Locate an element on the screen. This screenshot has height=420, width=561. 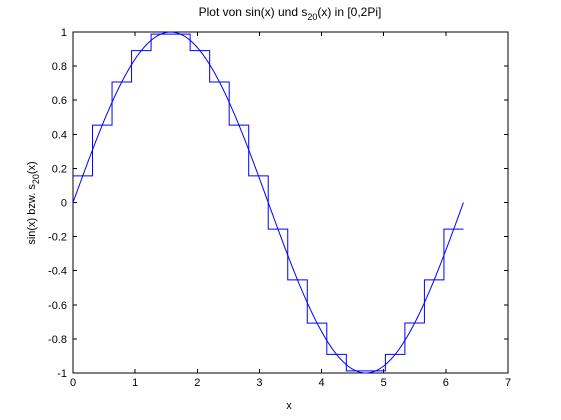
y-tick-label: -0.2 is located at coordinates (57, 238).